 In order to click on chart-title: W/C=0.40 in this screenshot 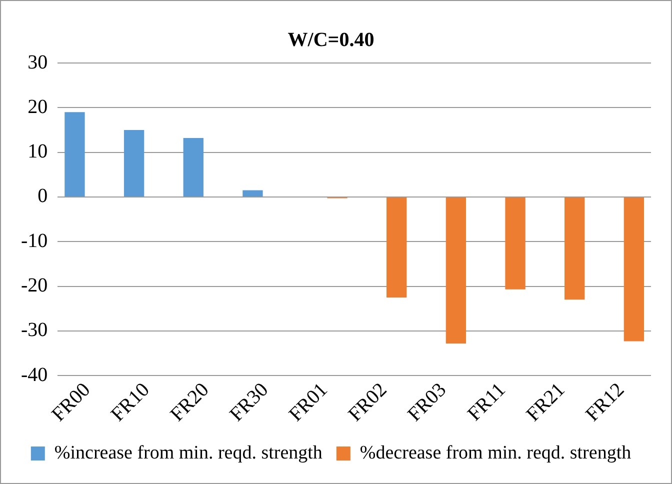, I will do `click(331, 40)`.